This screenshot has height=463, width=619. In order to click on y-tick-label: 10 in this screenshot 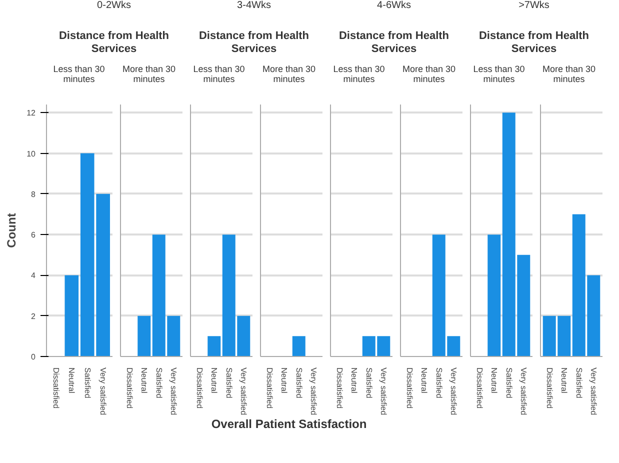, I will do `click(31, 153)`.